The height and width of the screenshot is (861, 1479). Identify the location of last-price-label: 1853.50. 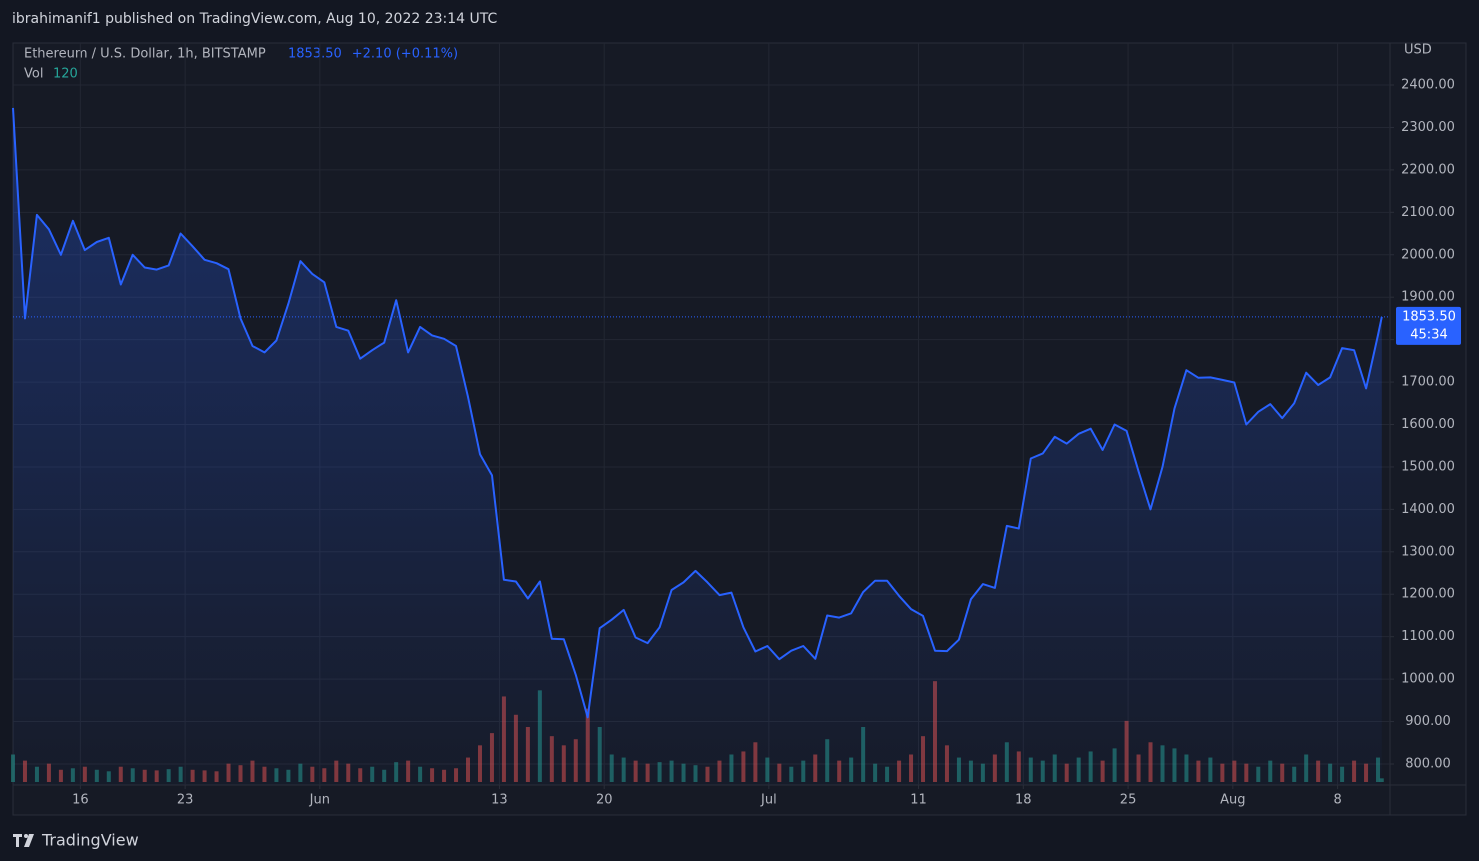
(1429, 316).